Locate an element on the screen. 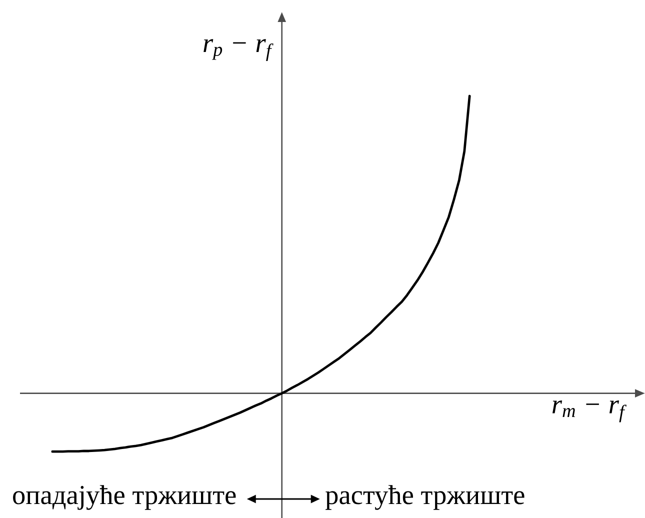 The height and width of the screenshot is (518, 645). y-axis-title: r$_{p}$ − r$_{f}$ is located at coordinates (239, 50).